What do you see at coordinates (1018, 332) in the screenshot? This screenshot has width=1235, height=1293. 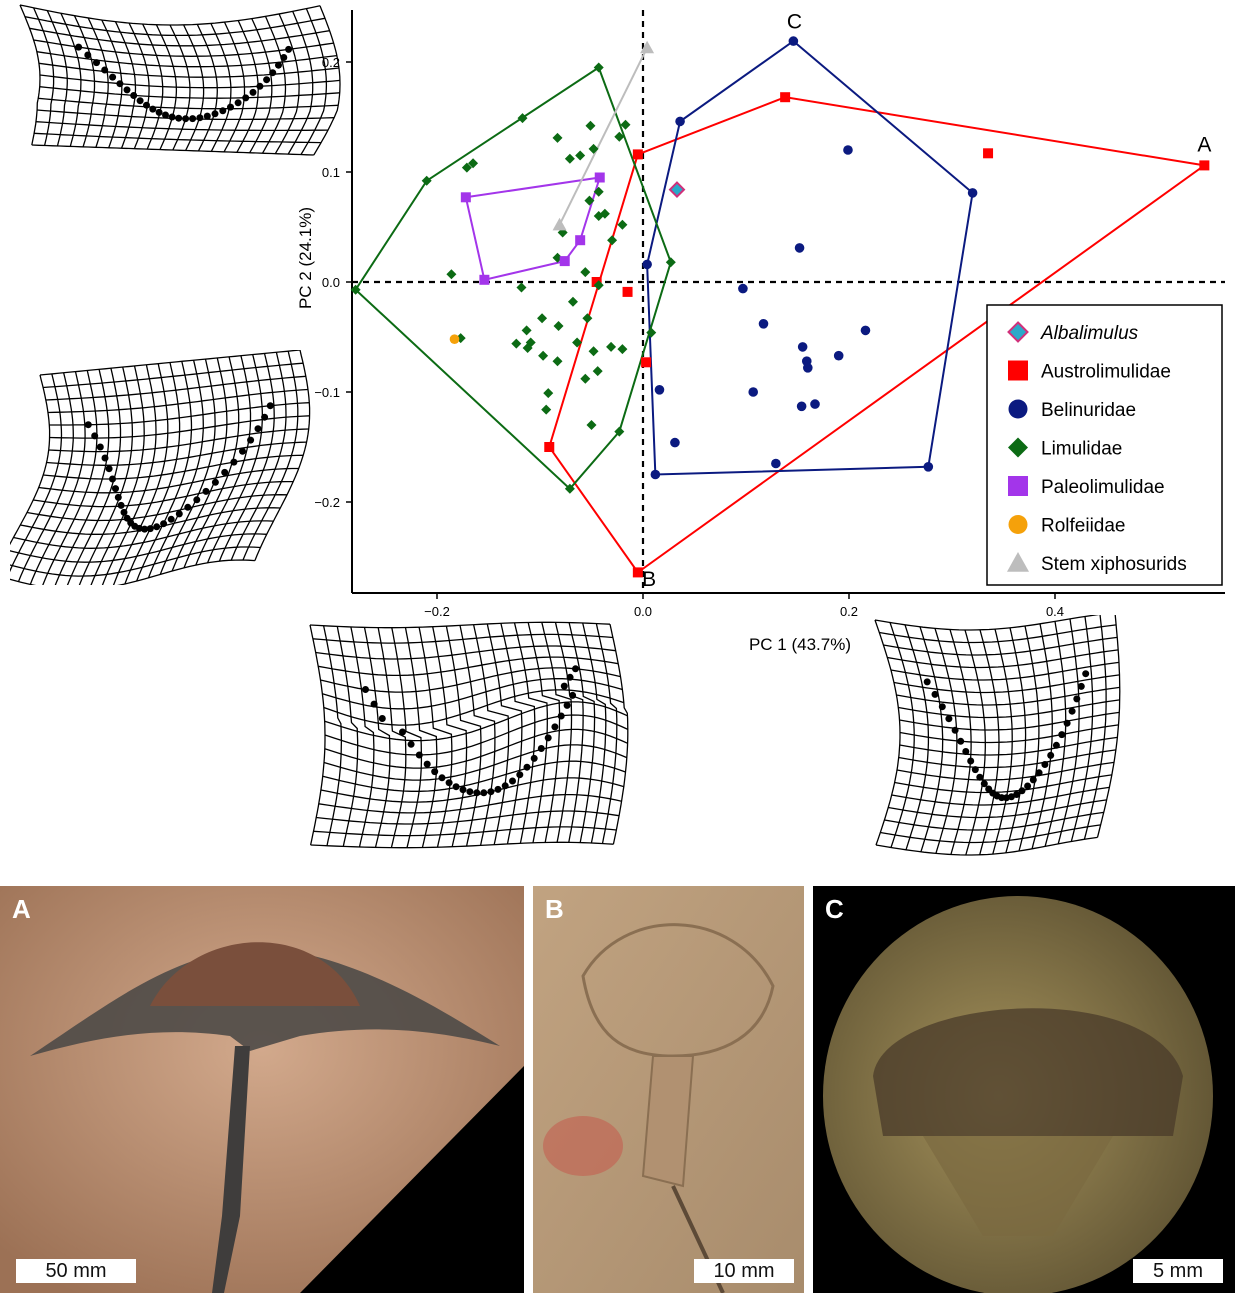 I see `legend-marker-albalimulus` at bounding box center [1018, 332].